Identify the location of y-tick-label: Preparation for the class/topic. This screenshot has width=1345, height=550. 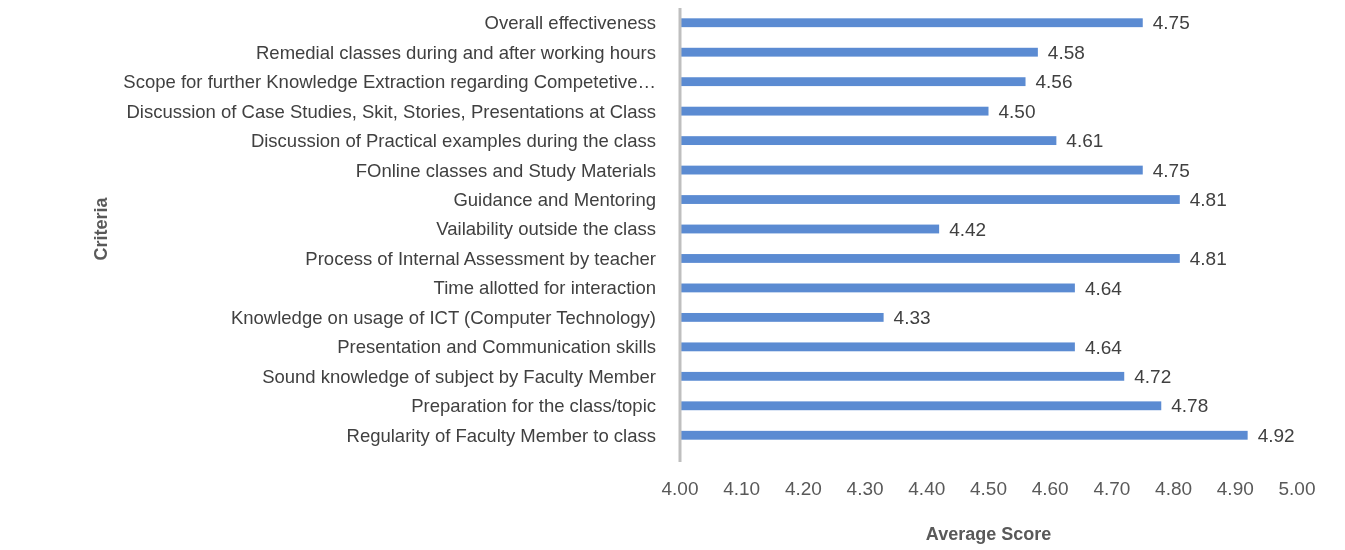
(533, 406).